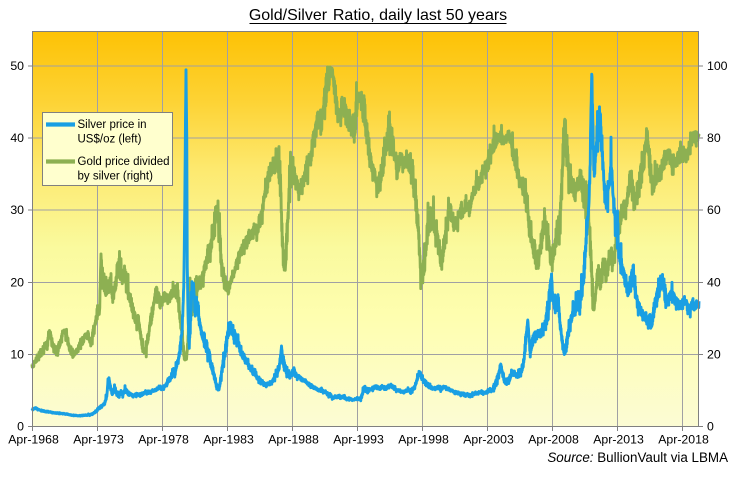 The height and width of the screenshot is (480, 732). What do you see at coordinates (714, 138) in the screenshot?
I see `svg-text: 80` at bounding box center [714, 138].